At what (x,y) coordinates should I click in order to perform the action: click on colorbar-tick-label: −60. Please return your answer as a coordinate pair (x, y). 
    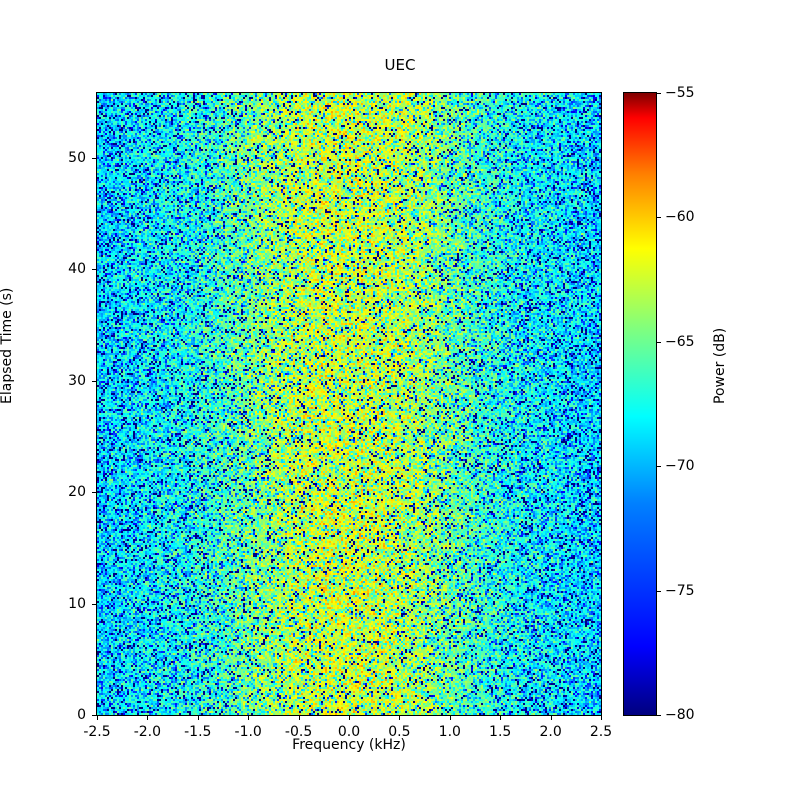
    Looking at the image, I should click on (680, 217).